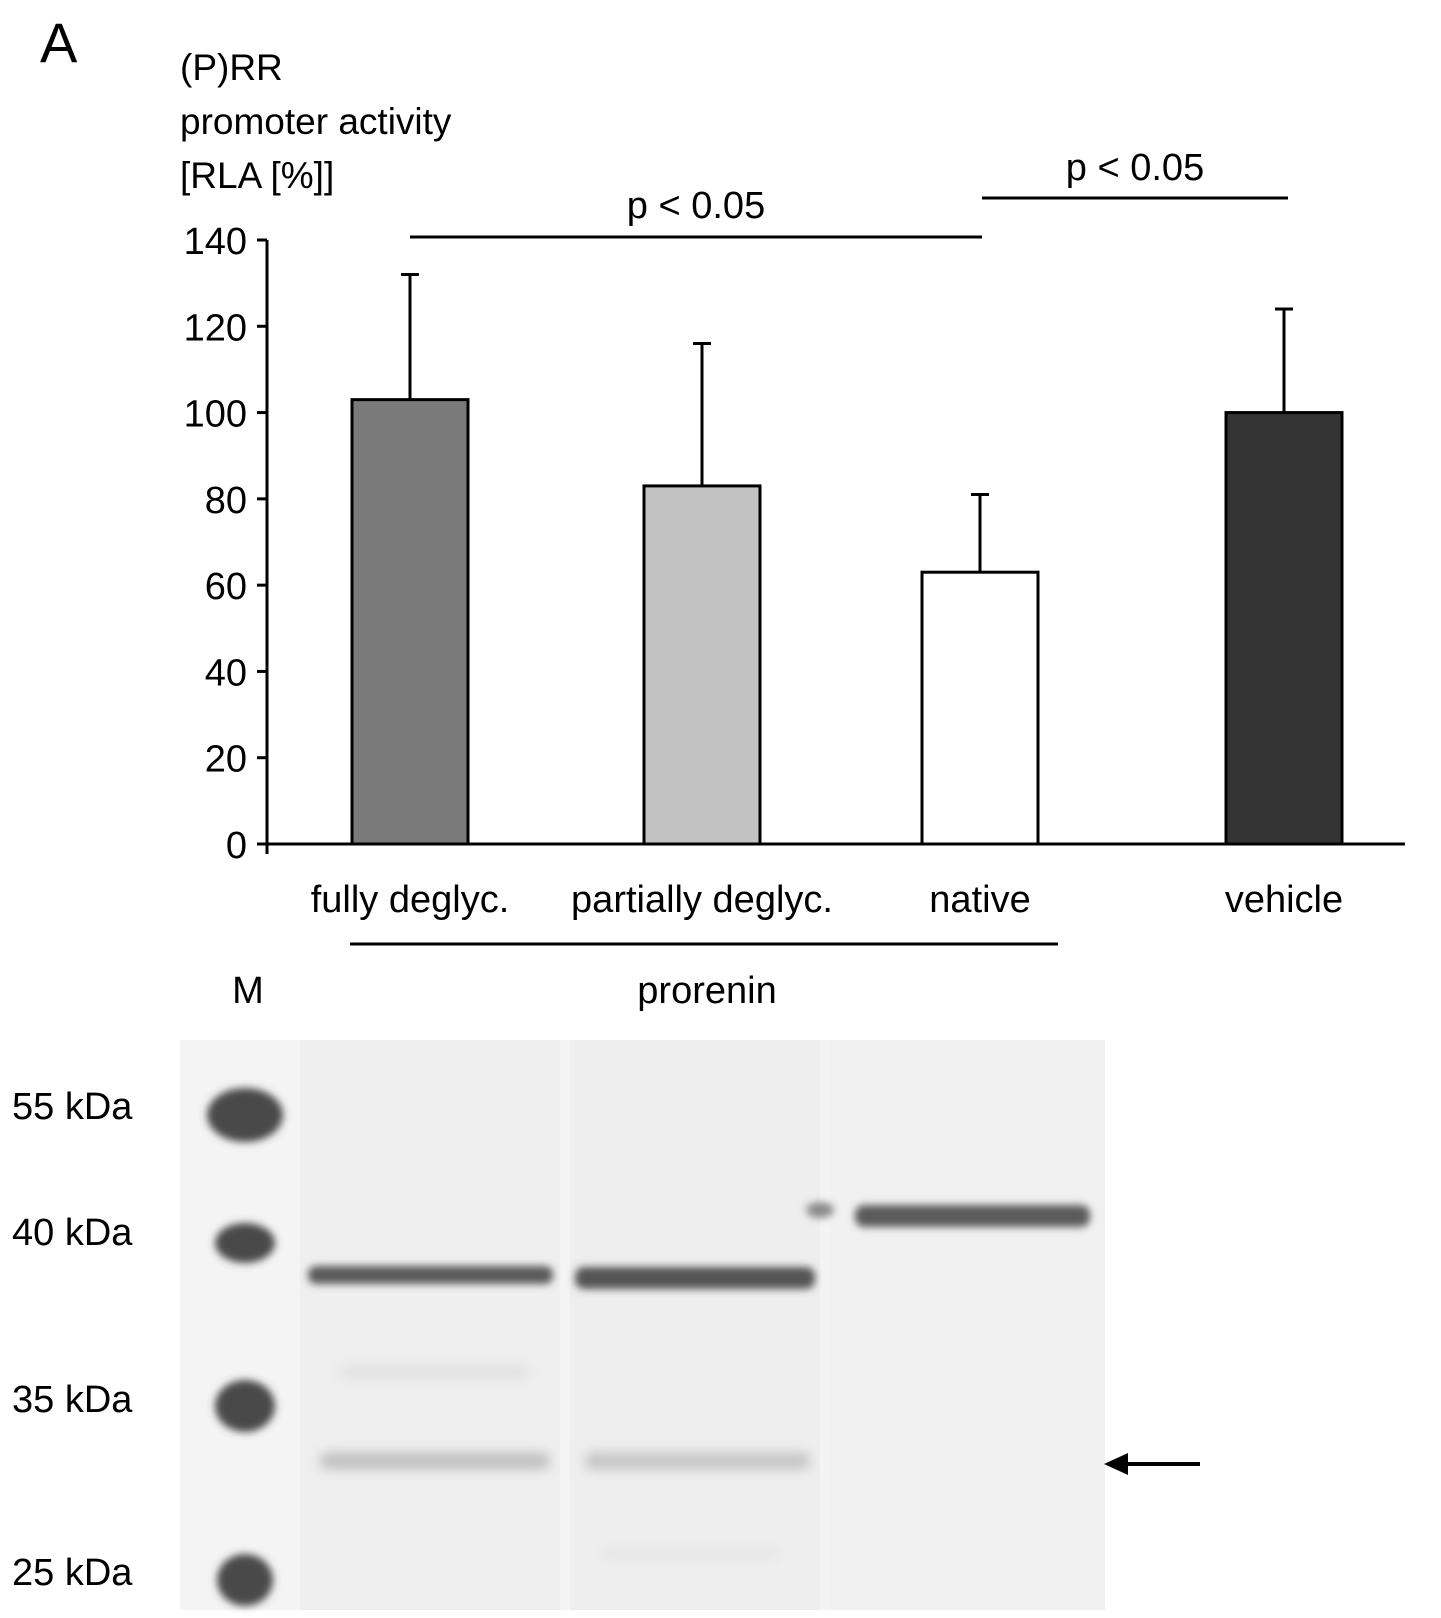  Describe the element at coordinates (231, 67) in the screenshot. I see `y-axis-label-line-1: (P)RR` at that location.